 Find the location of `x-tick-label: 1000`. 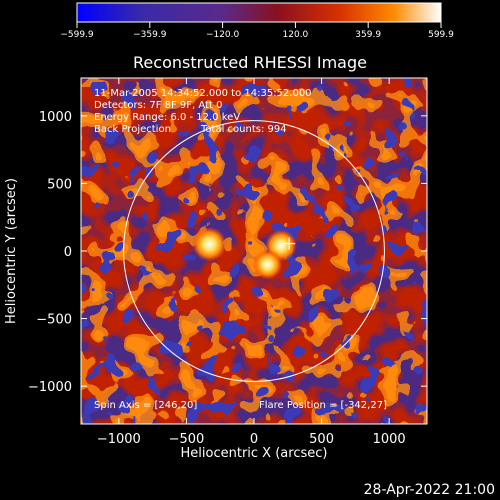

x-tick-label: 1000 is located at coordinates (389, 439).